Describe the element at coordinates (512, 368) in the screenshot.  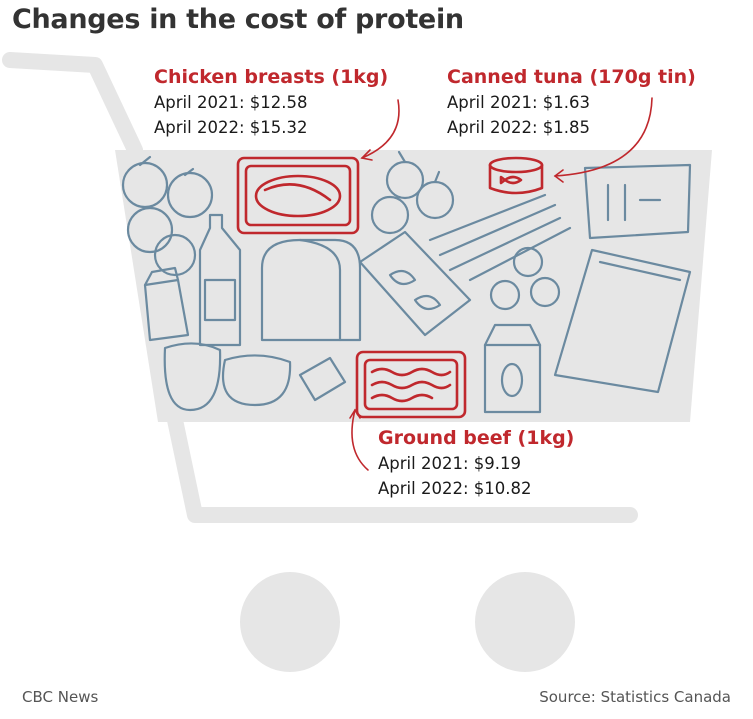
I see `coffee-carton-icon` at that location.